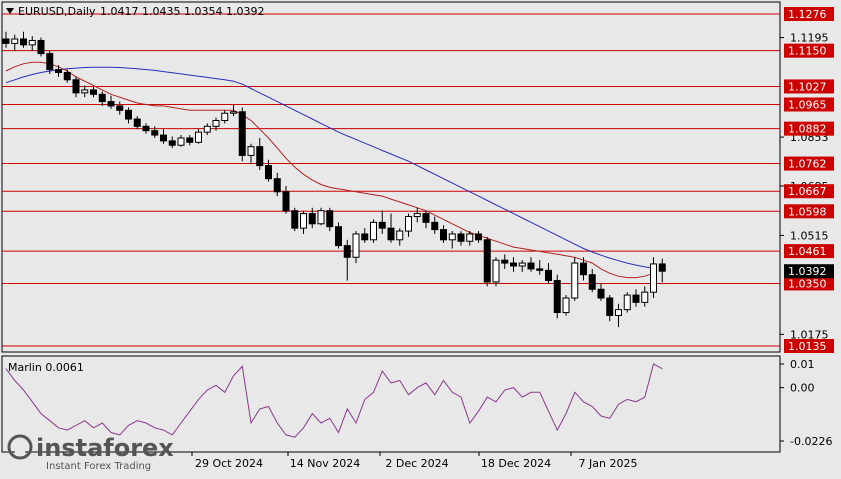  What do you see at coordinates (57, 11) in the screenshot?
I see `symbol-title: EURUSD,Daily` at bounding box center [57, 11].